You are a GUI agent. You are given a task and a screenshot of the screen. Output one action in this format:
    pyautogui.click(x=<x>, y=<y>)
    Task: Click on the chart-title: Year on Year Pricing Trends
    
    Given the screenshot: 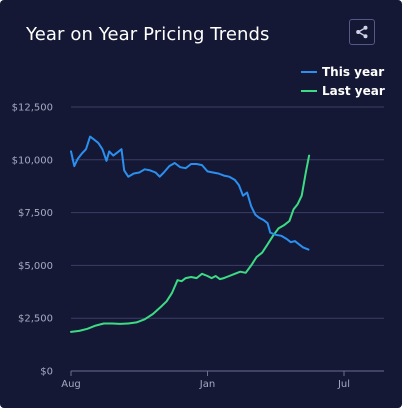 What is the action you would take?
    pyautogui.click(x=148, y=34)
    